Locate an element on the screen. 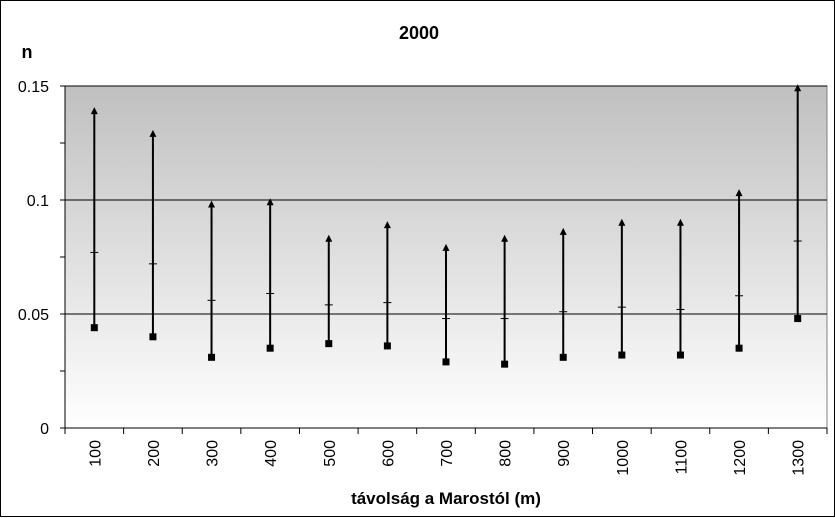  x-axis-label: távolság a Marostól (m) is located at coordinates (446, 498).